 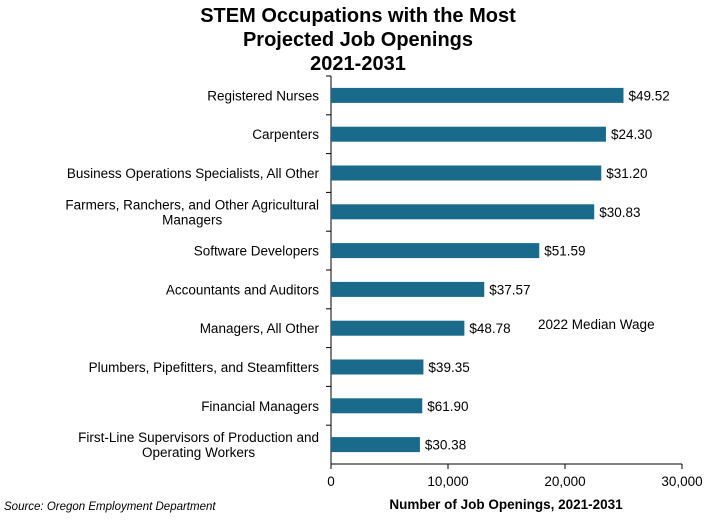 What do you see at coordinates (447, 481) in the screenshot?
I see `x-tick-label: 10,000` at bounding box center [447, 481].